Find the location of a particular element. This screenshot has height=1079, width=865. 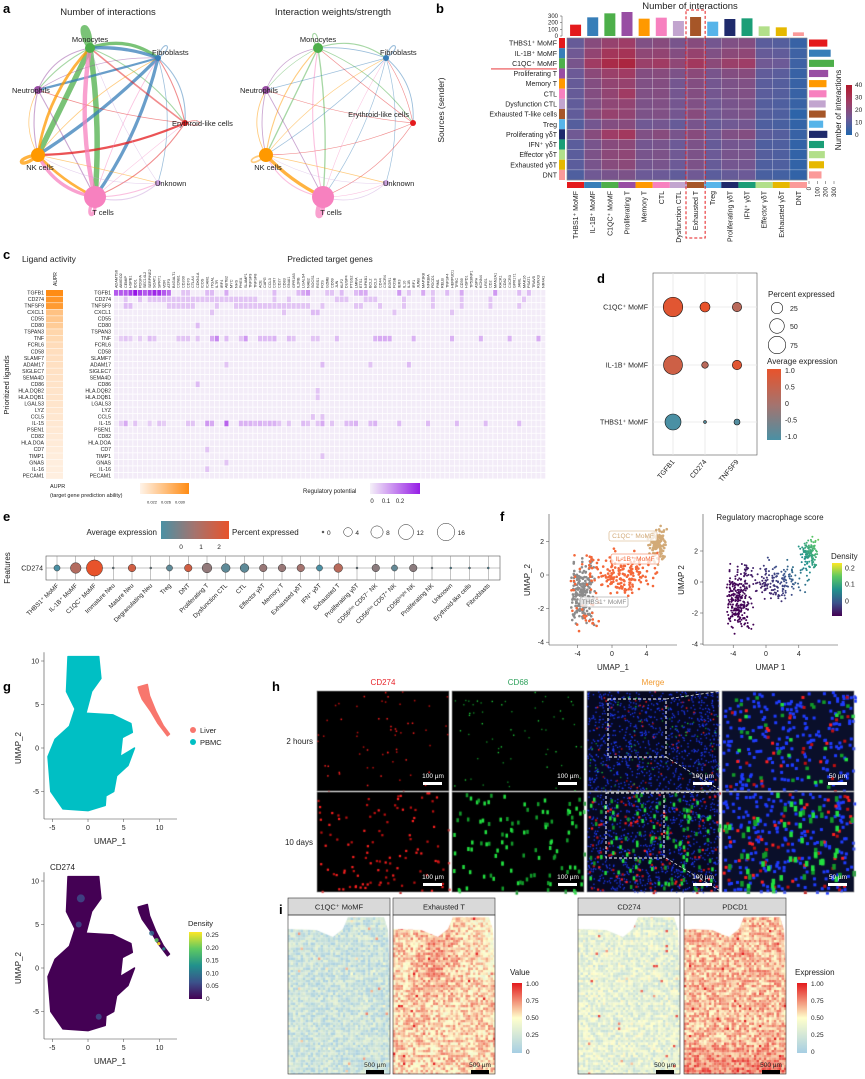

ligand-label: CD58 is located at coordinates (37, 352).